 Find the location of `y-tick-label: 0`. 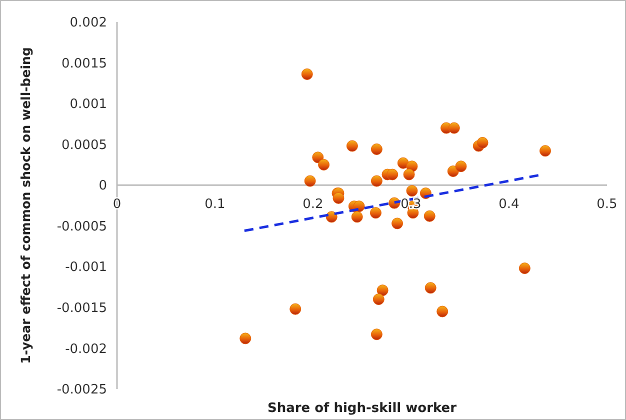

y-tick-label: 0 is located at coordinates (102, 186).